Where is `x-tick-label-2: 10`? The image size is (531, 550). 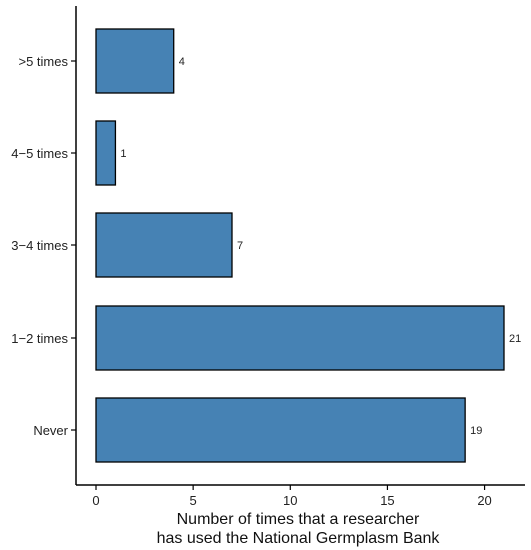 x-tick-label-2: 10 is located at coordinates (290, 500).